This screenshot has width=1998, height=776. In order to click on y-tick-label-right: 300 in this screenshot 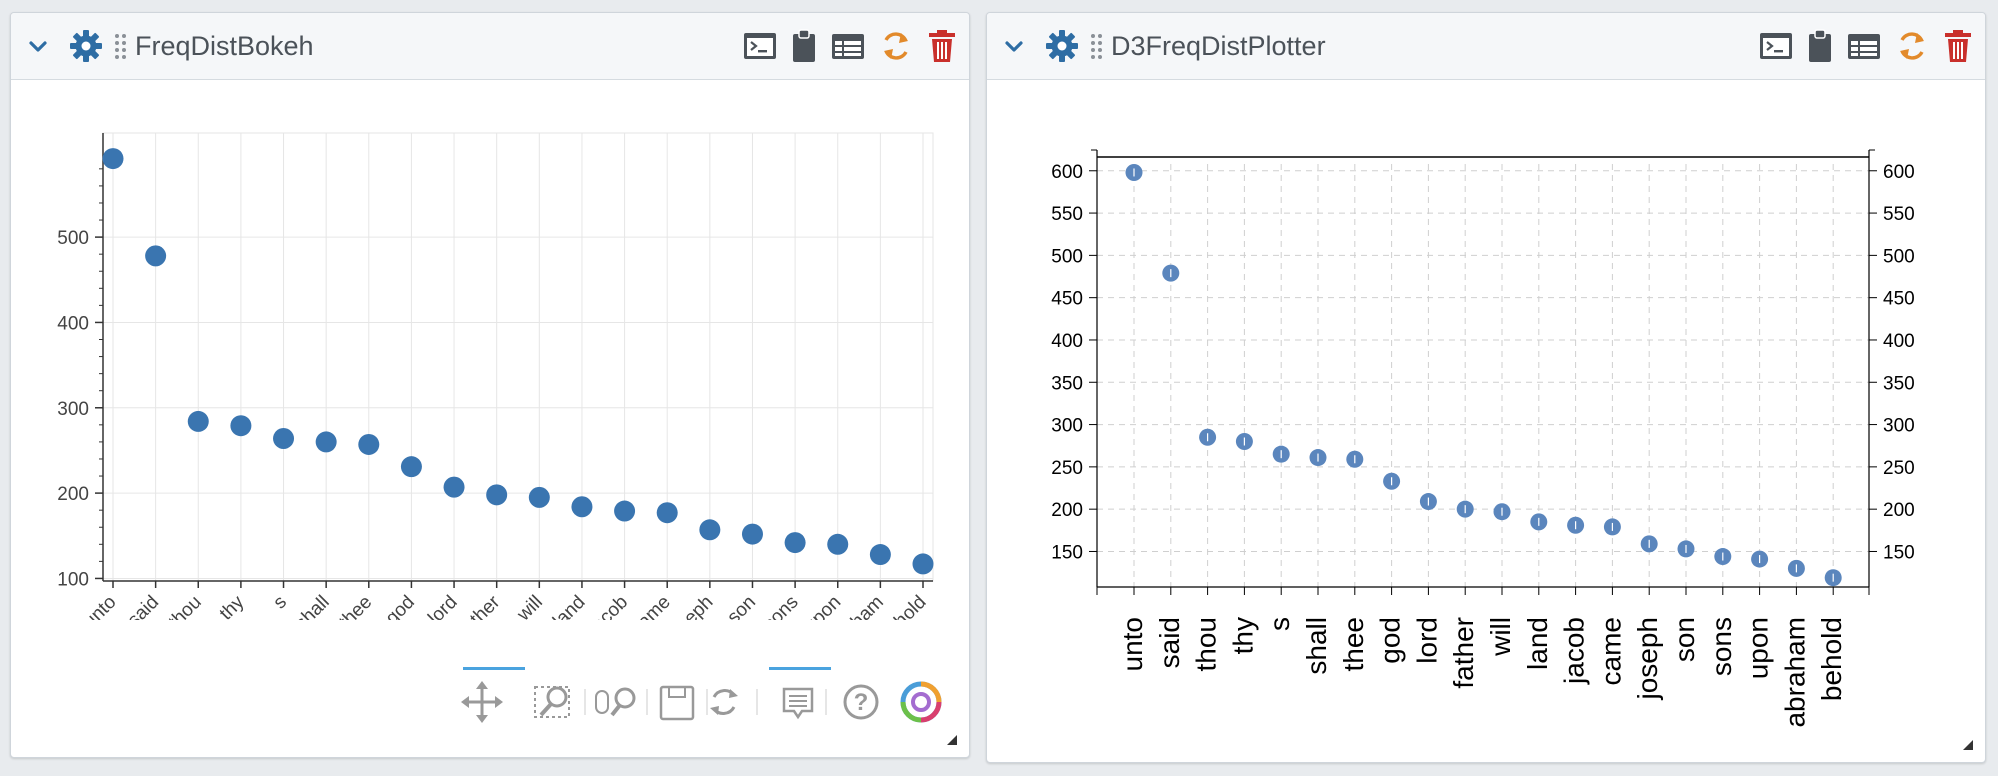, I will do `click(1899, 426)`.